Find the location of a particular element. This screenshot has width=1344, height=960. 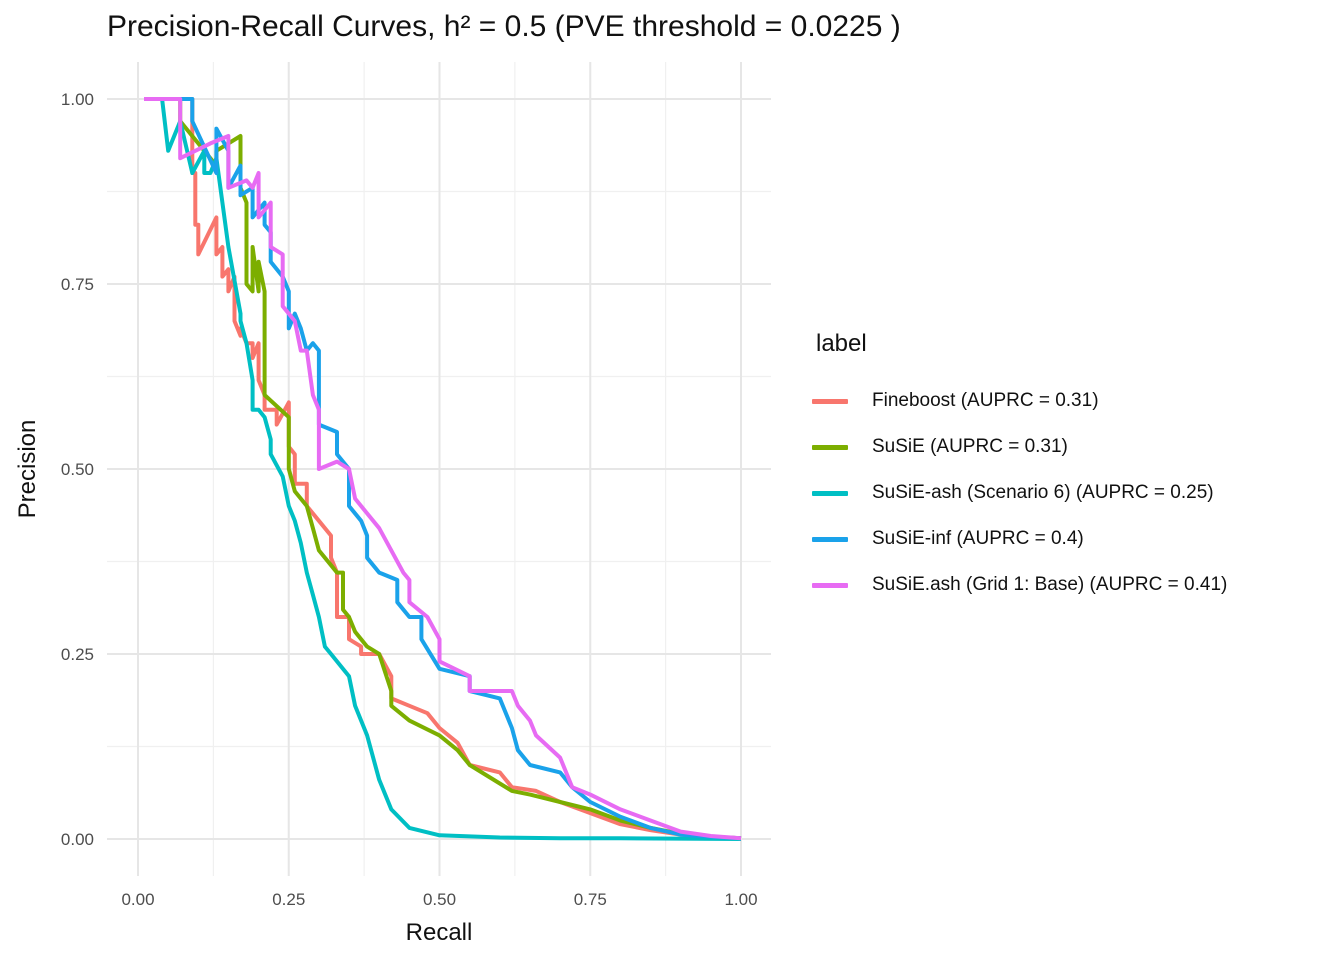

y-tick-label: 0.25 is located at coordinates (77, 654).